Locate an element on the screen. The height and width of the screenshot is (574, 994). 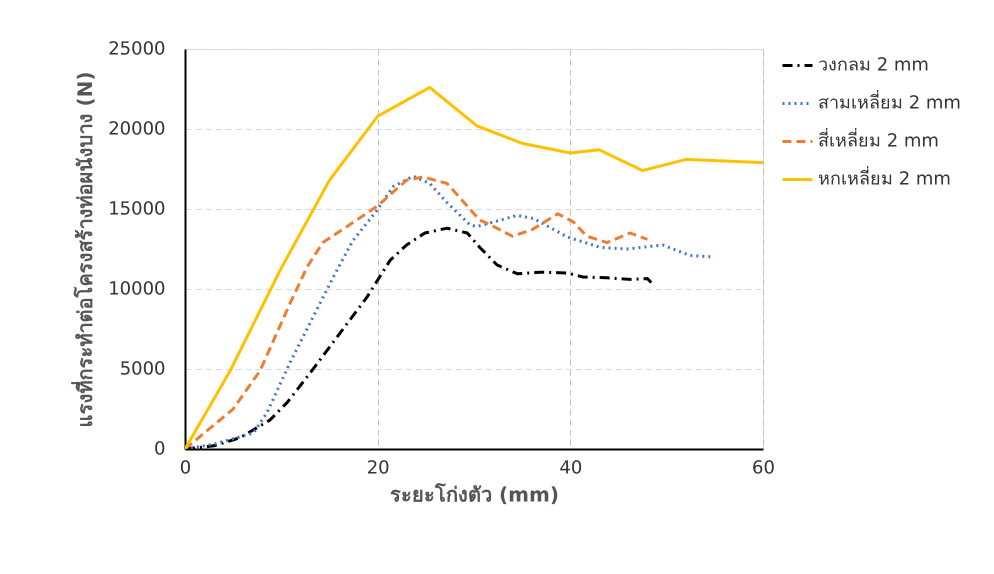
legend-label: สี่เหลี่ยม 2 mm is located at coordinates (878, 140).